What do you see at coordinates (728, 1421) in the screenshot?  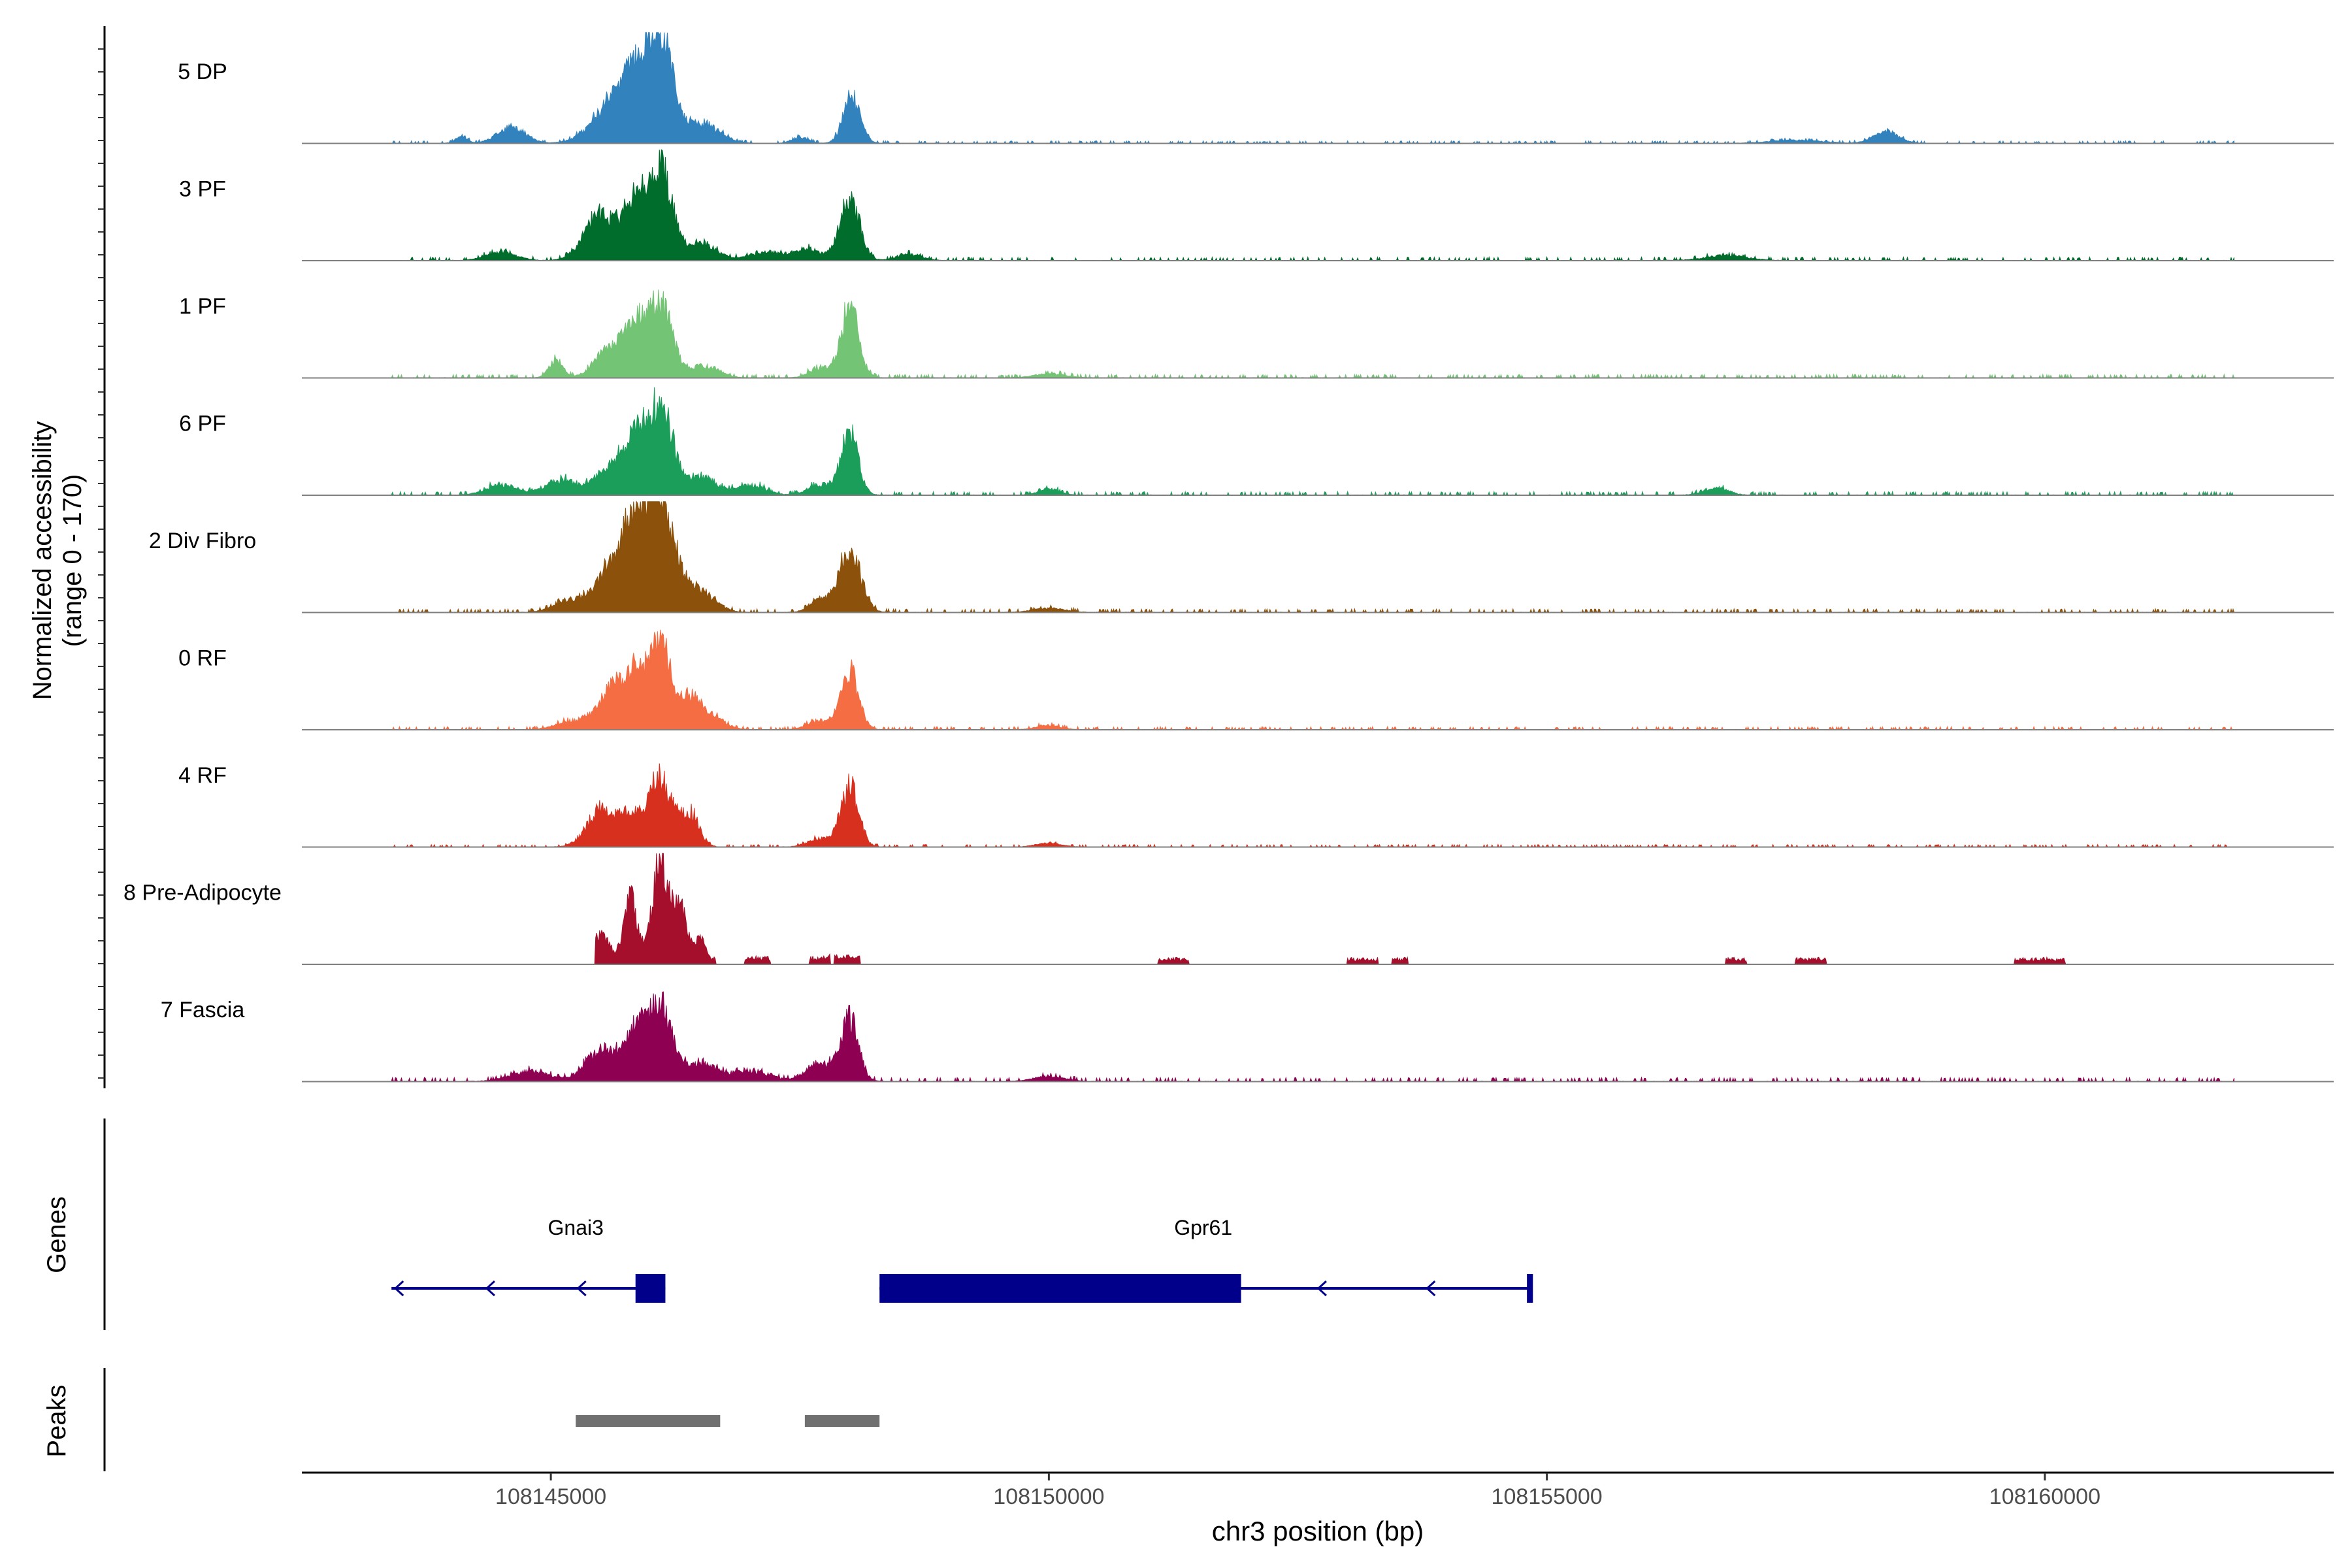 I see `peaks-track` at bounding box center [728, 1421].